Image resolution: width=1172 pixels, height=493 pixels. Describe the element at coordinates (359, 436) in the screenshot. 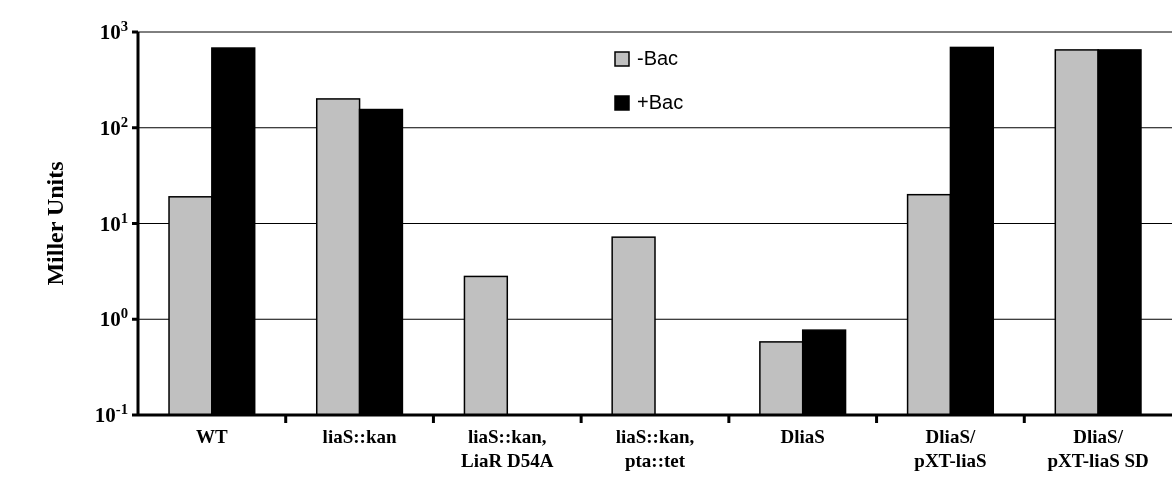

I see `x-tick-label: liaS::kan` at that location.